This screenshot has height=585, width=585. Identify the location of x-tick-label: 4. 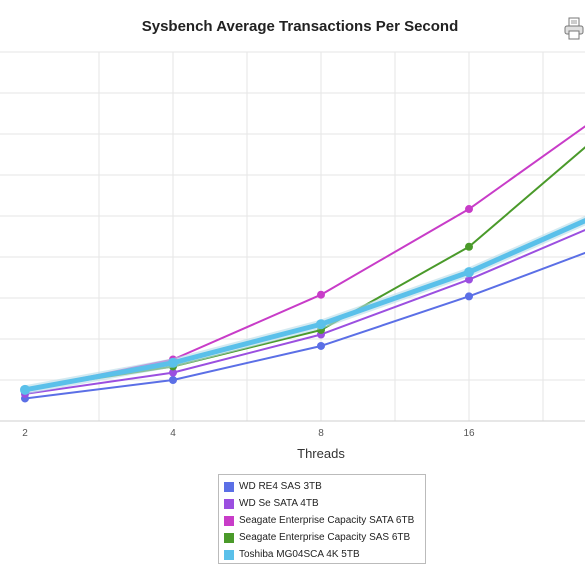
(173, 433).